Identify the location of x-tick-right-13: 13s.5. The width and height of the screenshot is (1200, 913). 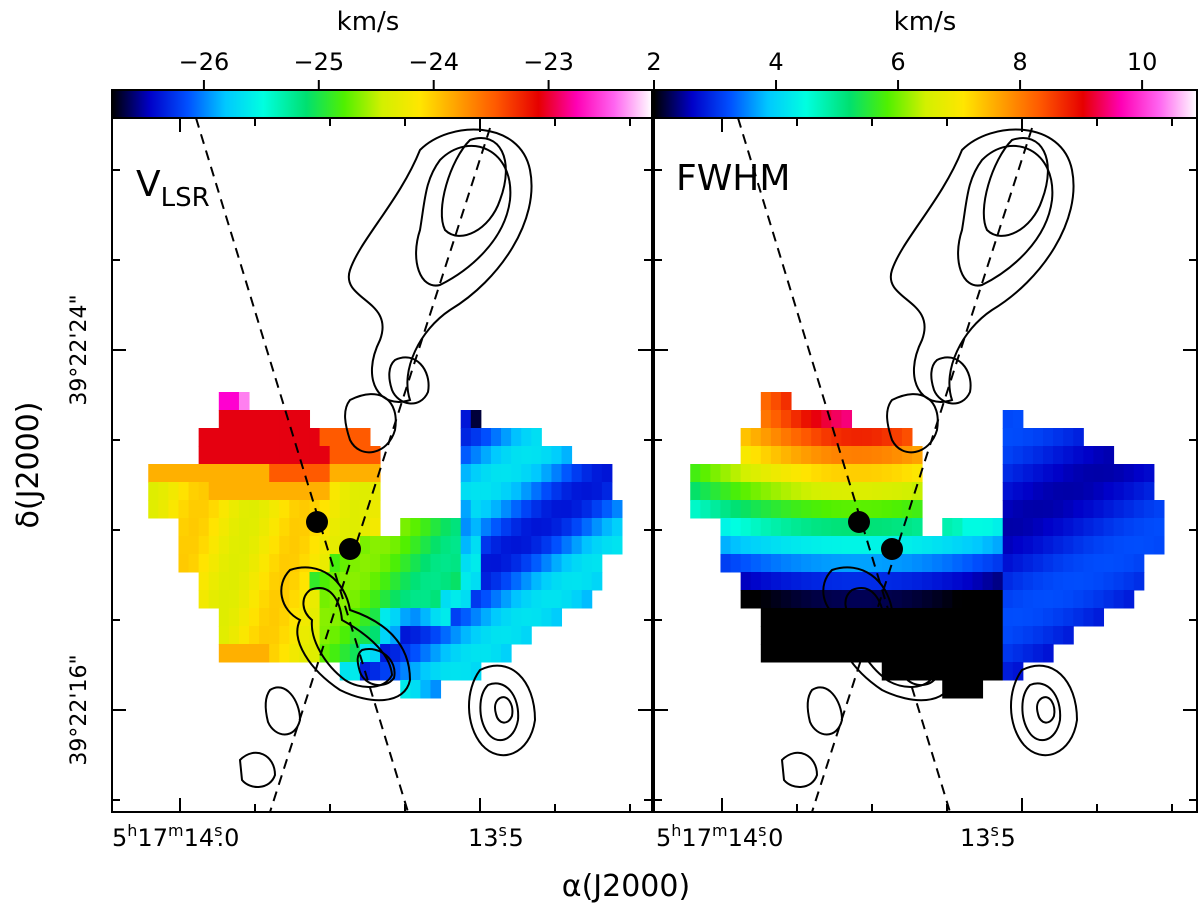
(988, 836).